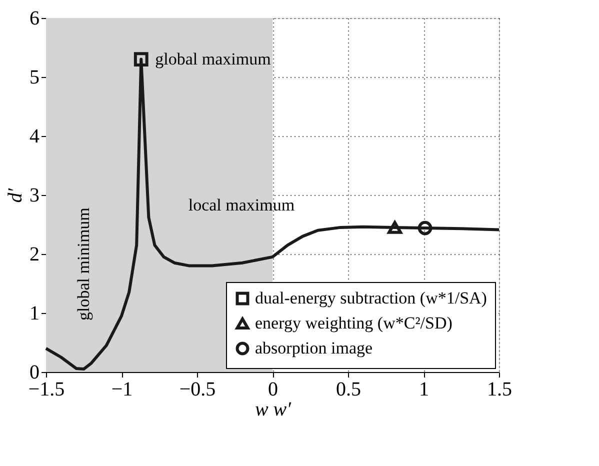 This screenshot has width=599, height=466. Describe the element at coordinates (424, 389) in the screenshot. I see `x-tick-label: 1` at that location.